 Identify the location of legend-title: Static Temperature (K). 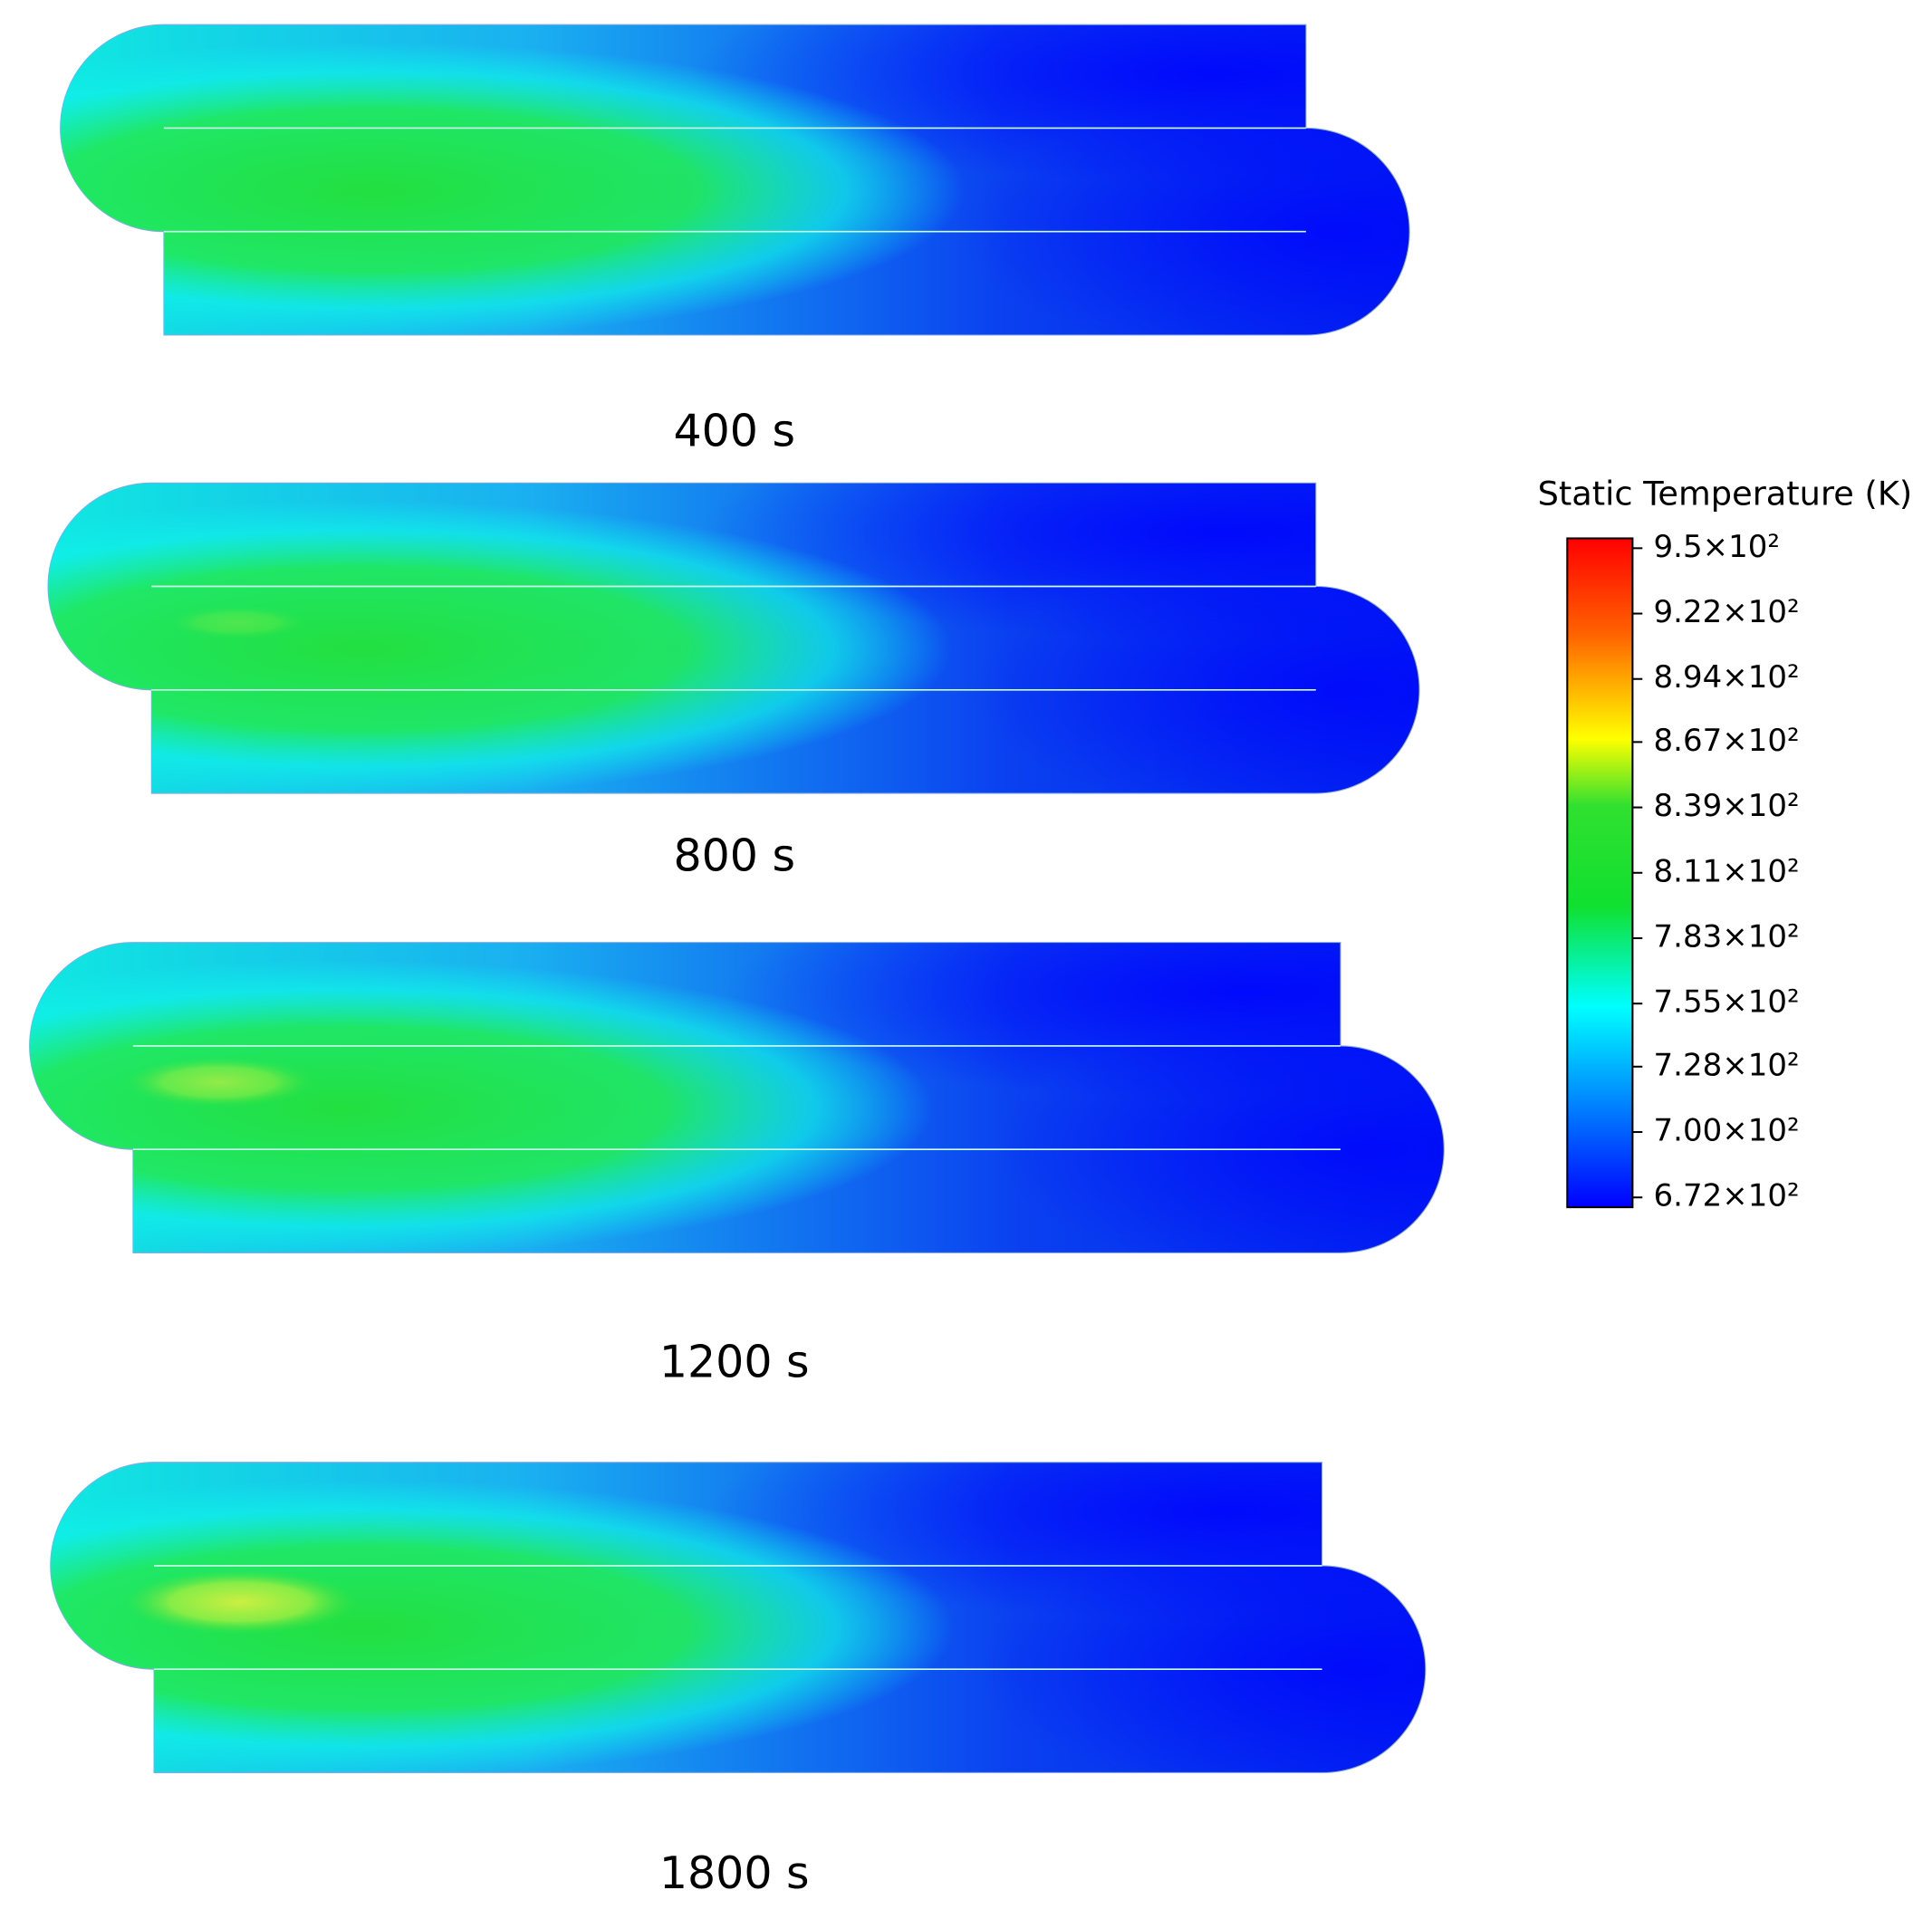
(1725, 493).